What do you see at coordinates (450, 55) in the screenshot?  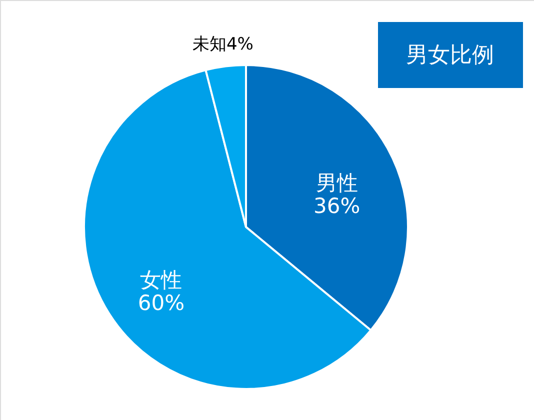 I see `chart-title: 男女比例` at bounding box center [450, 55].